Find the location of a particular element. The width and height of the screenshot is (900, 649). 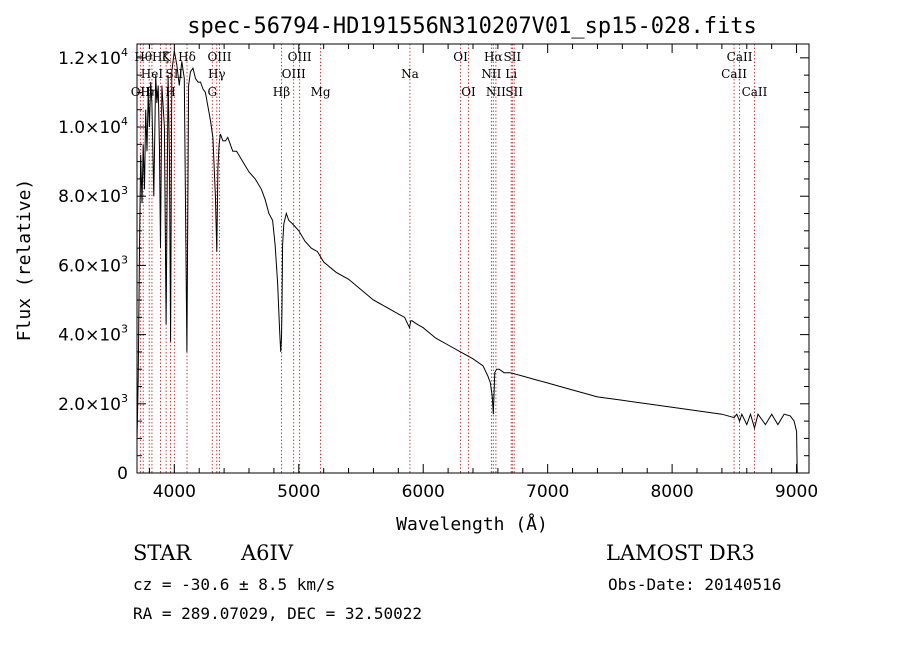

marker-label: G is located at coordinates (212, 92).